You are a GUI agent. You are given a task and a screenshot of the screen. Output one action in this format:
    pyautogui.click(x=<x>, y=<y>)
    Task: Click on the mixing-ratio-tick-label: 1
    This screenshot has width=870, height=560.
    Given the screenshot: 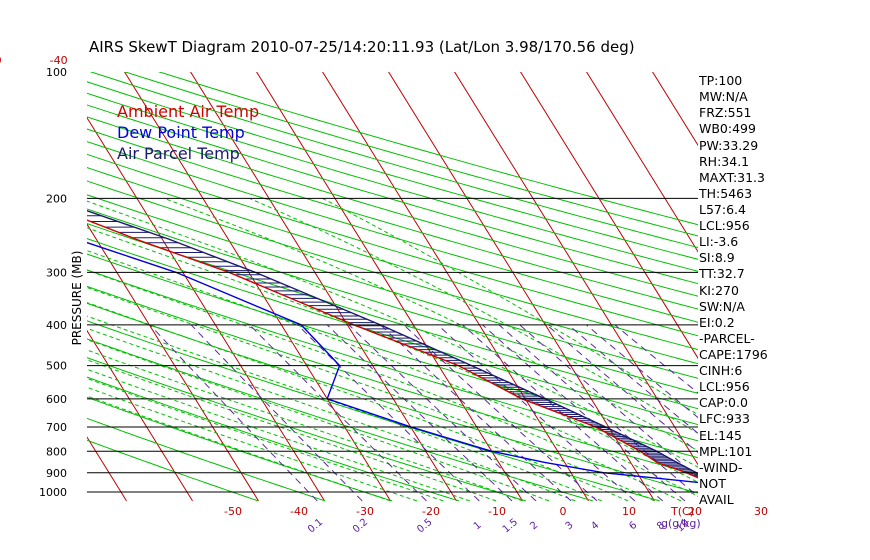 What is the action you would take?
    pyautogui.click(x=478, y=526)
    